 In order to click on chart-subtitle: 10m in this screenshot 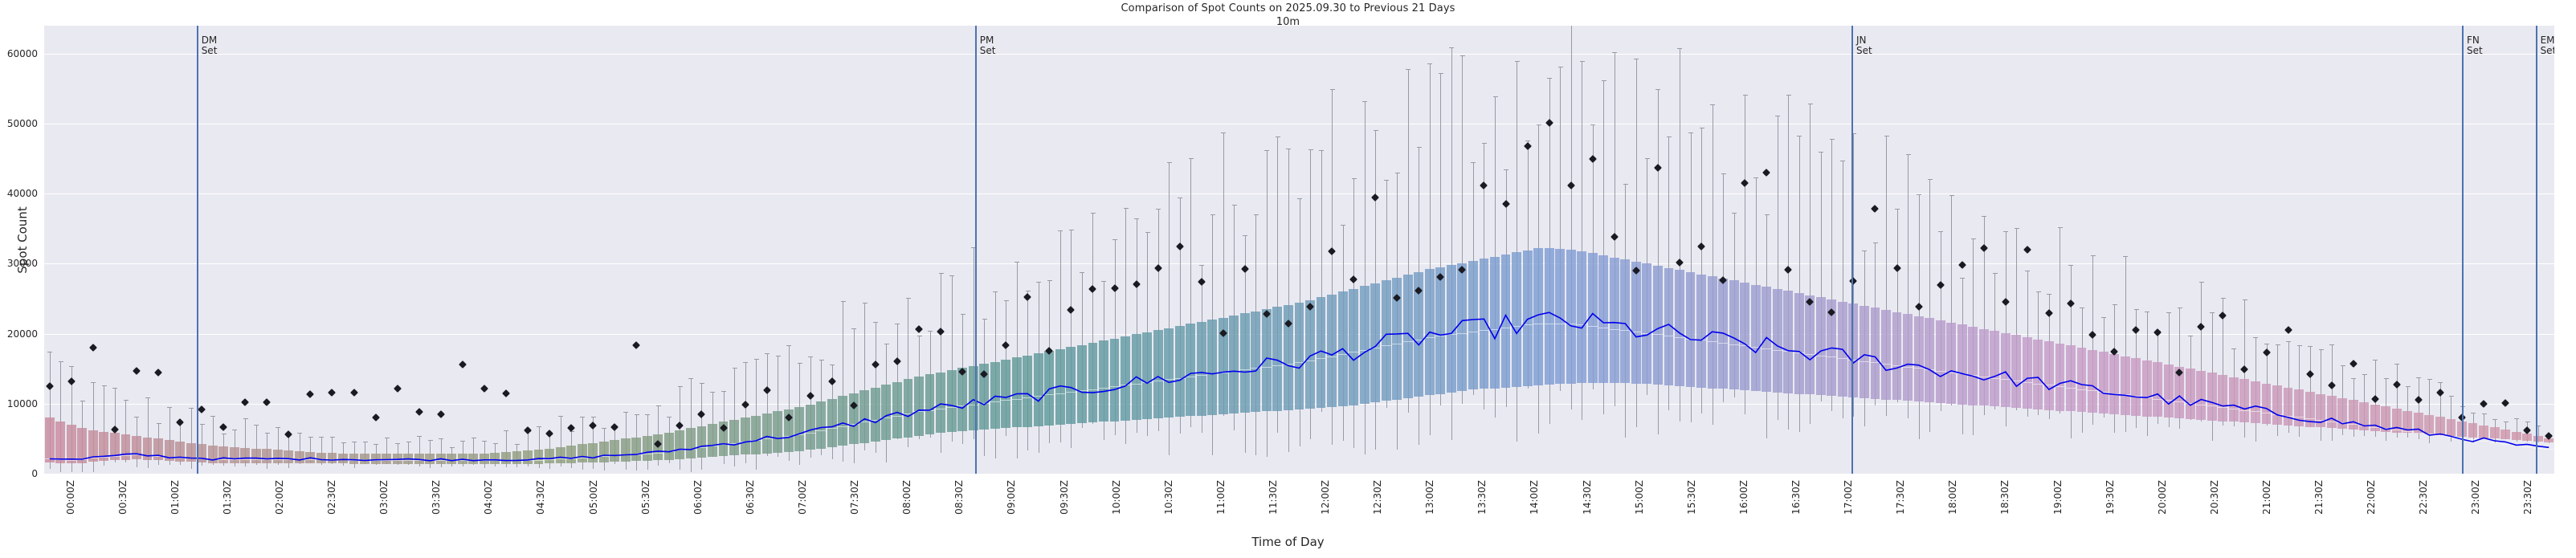, I will do `click(1288, 22)`.